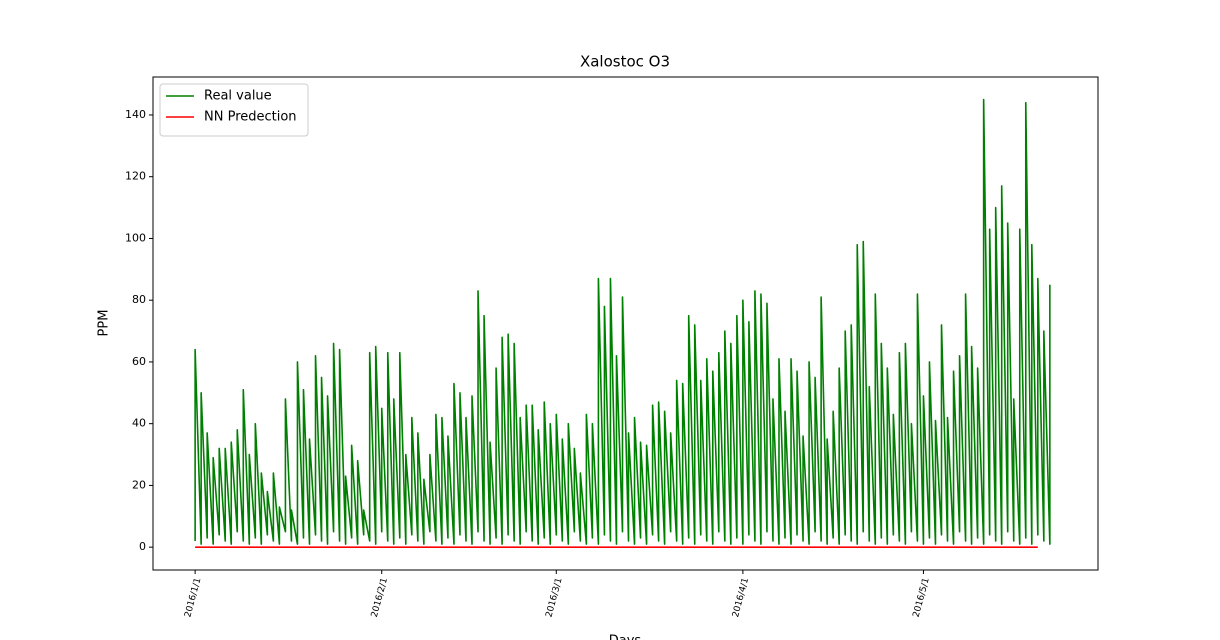 The image size is (1220, 640). I want to click on y-tick-label: 100, so click(135, 237).